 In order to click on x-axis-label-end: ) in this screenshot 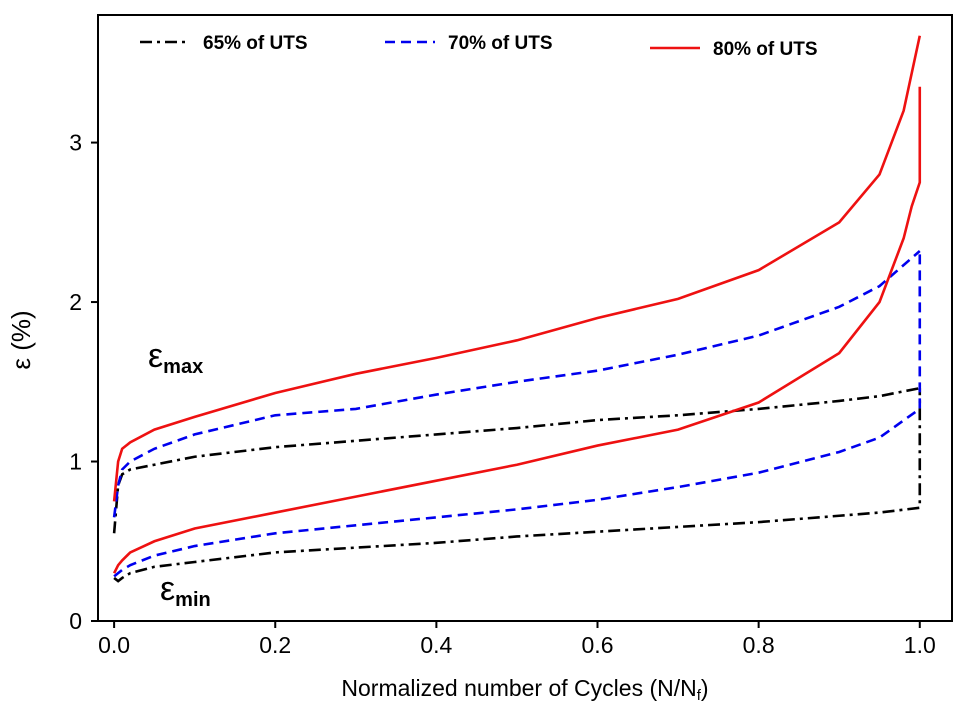, I will do `click(705, 688)`.